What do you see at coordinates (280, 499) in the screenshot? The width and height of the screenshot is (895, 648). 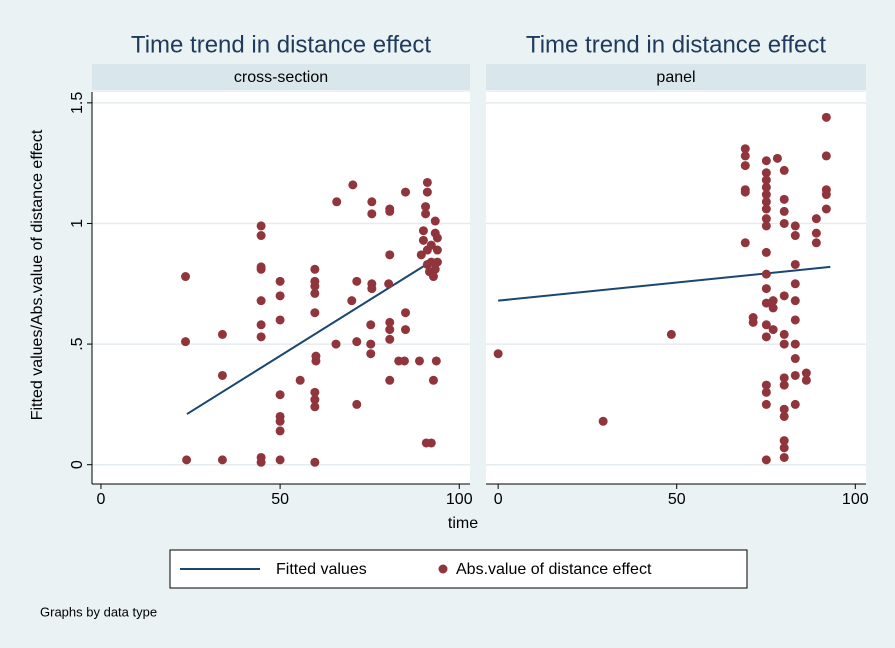 I see `x-tick-label: 50` at bounding box center [280, 499].